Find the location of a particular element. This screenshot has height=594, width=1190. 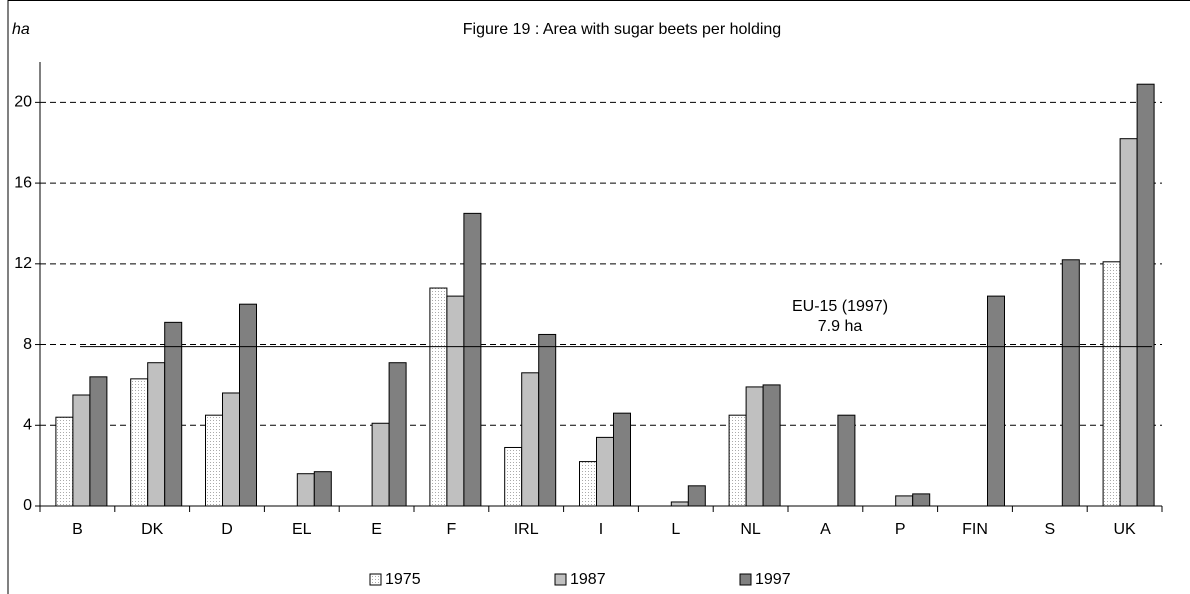

legend-label: 1987 is located at coordinates (588, 579).